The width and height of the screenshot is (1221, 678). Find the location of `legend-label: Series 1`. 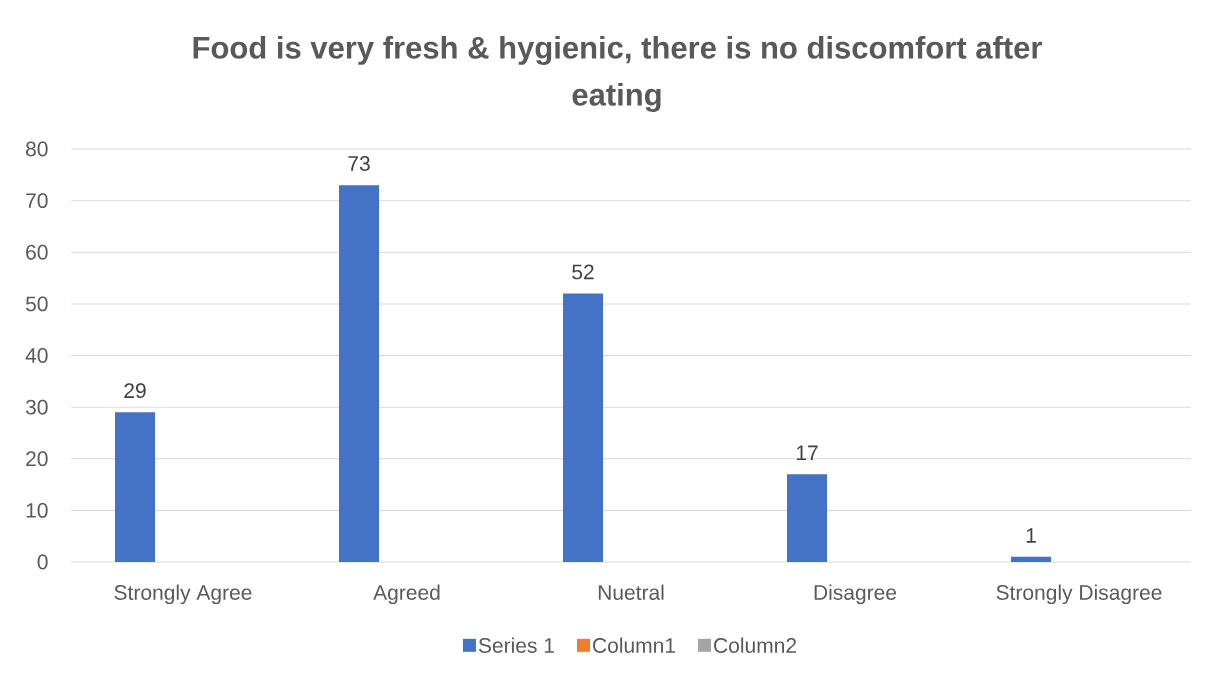

legend-label: Series 1 is located at coordinates (516, 645).